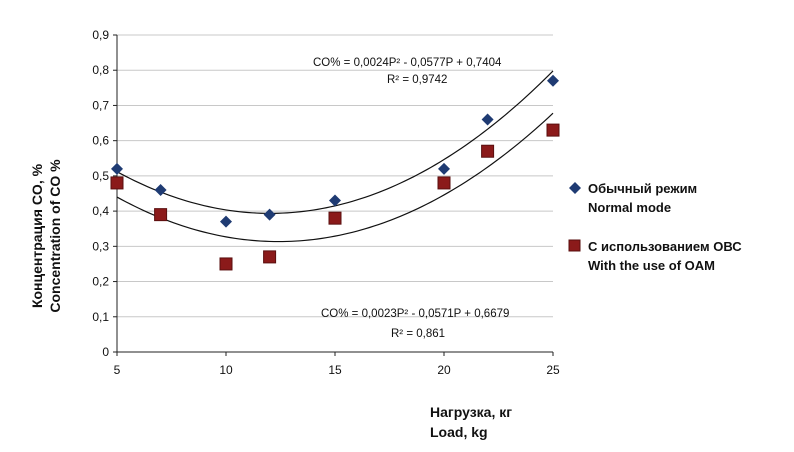 This screenshot has height=452, width=794. Describe the element at coordinates (55, 236) in the screenshot. I see `y-axis-title-en: Concentration of CO %` at that location.